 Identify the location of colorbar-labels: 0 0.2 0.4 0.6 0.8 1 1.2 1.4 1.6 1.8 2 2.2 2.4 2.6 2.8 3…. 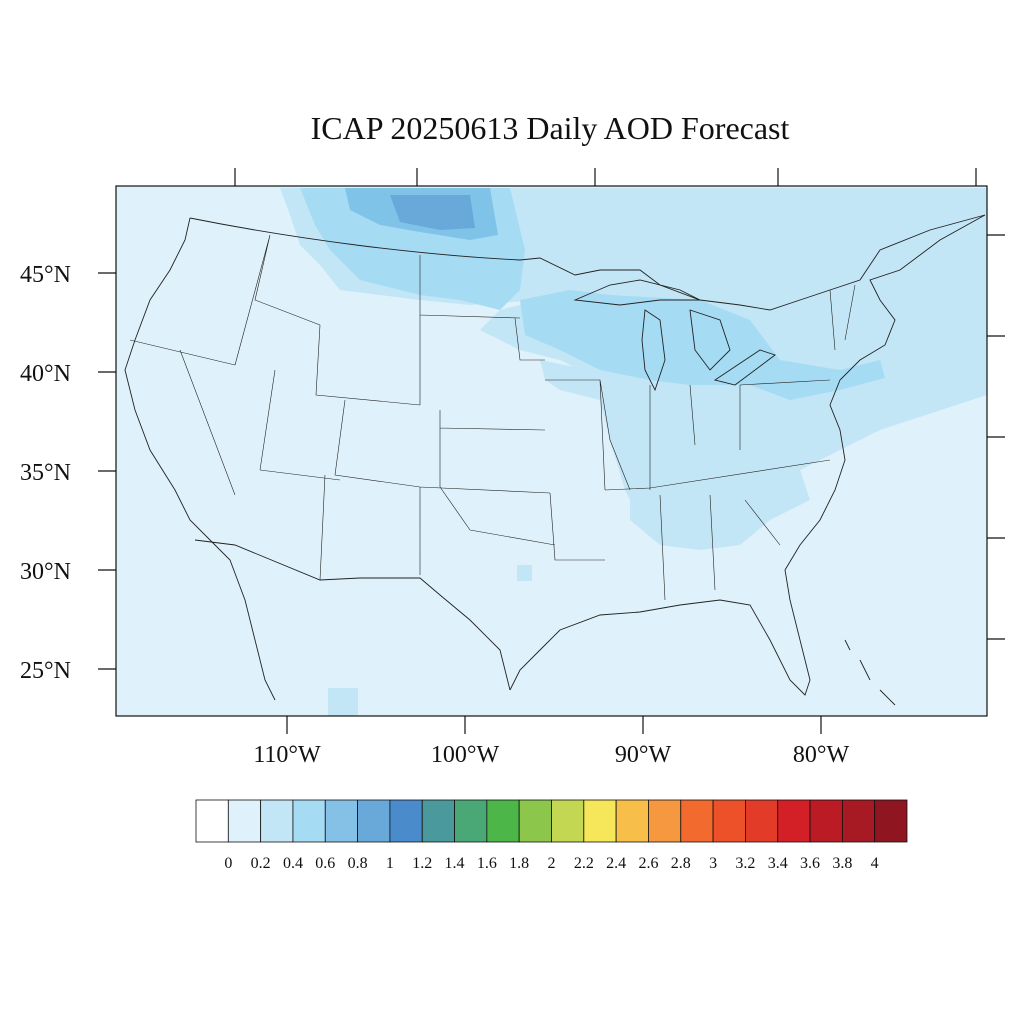
(551, 863).